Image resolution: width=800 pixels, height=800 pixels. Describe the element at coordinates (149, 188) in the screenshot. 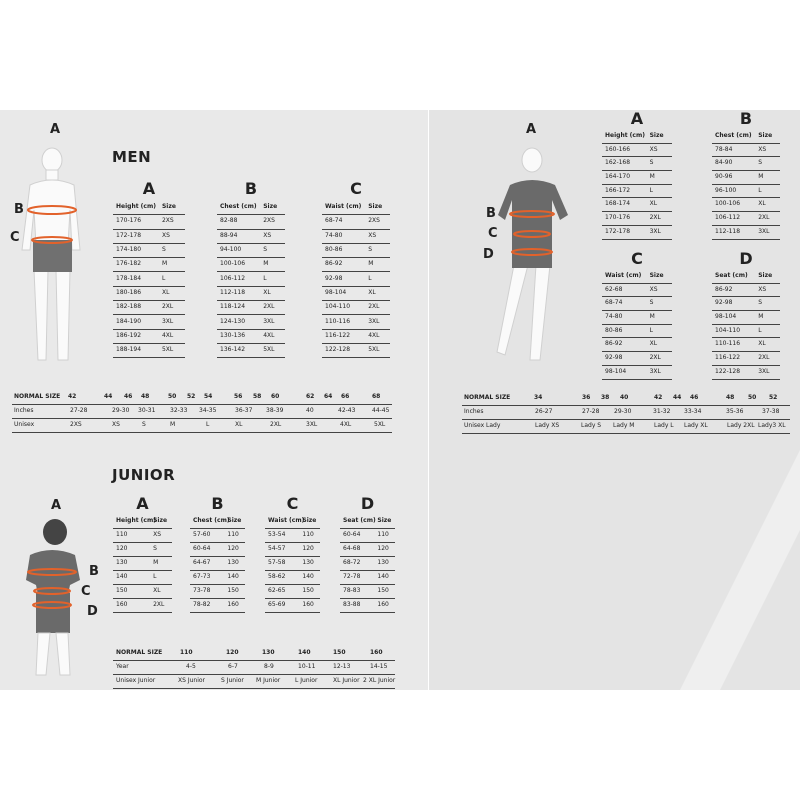

I see `table-letter: A` at that location.